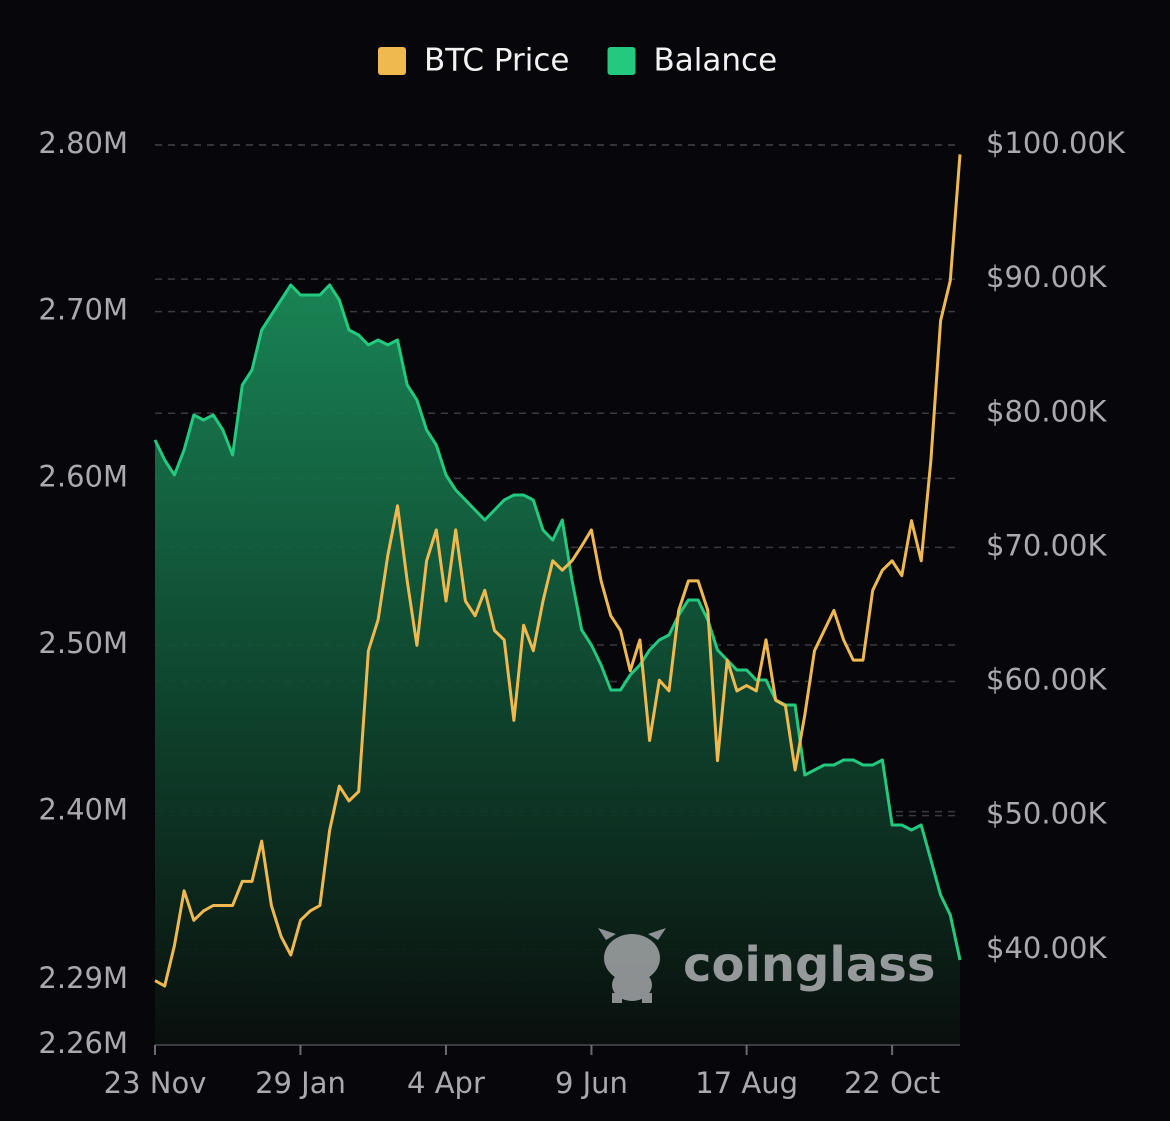 The width and height of the screenshot is (1170, 1121). I want to click on y-tick-label: 2.29M, so click(83, 978).